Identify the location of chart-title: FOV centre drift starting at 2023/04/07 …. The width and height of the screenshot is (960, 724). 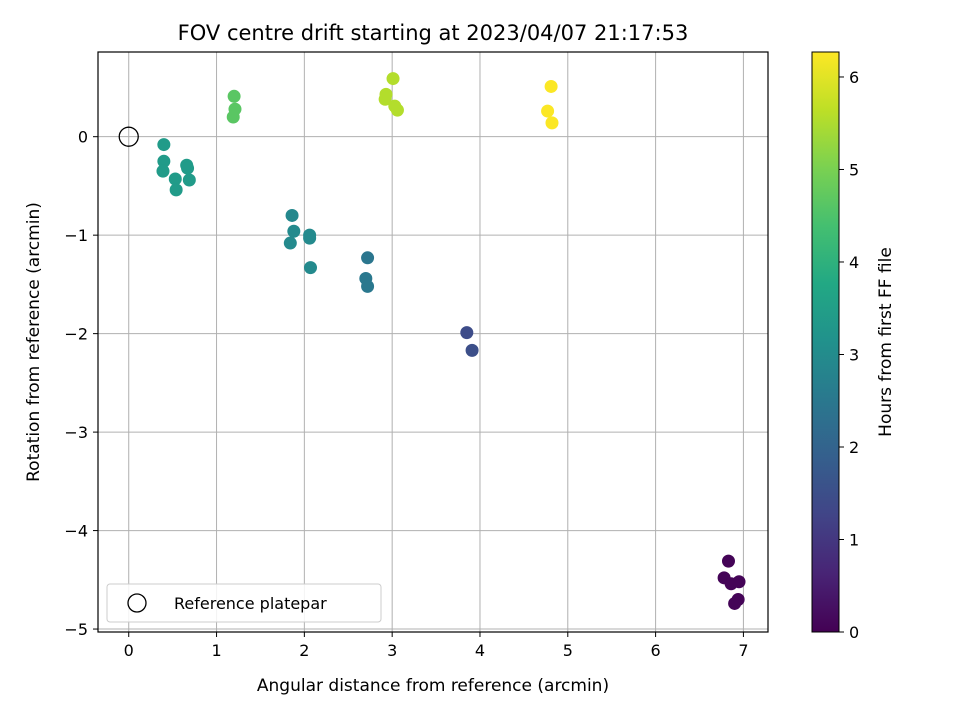
(433, 33).